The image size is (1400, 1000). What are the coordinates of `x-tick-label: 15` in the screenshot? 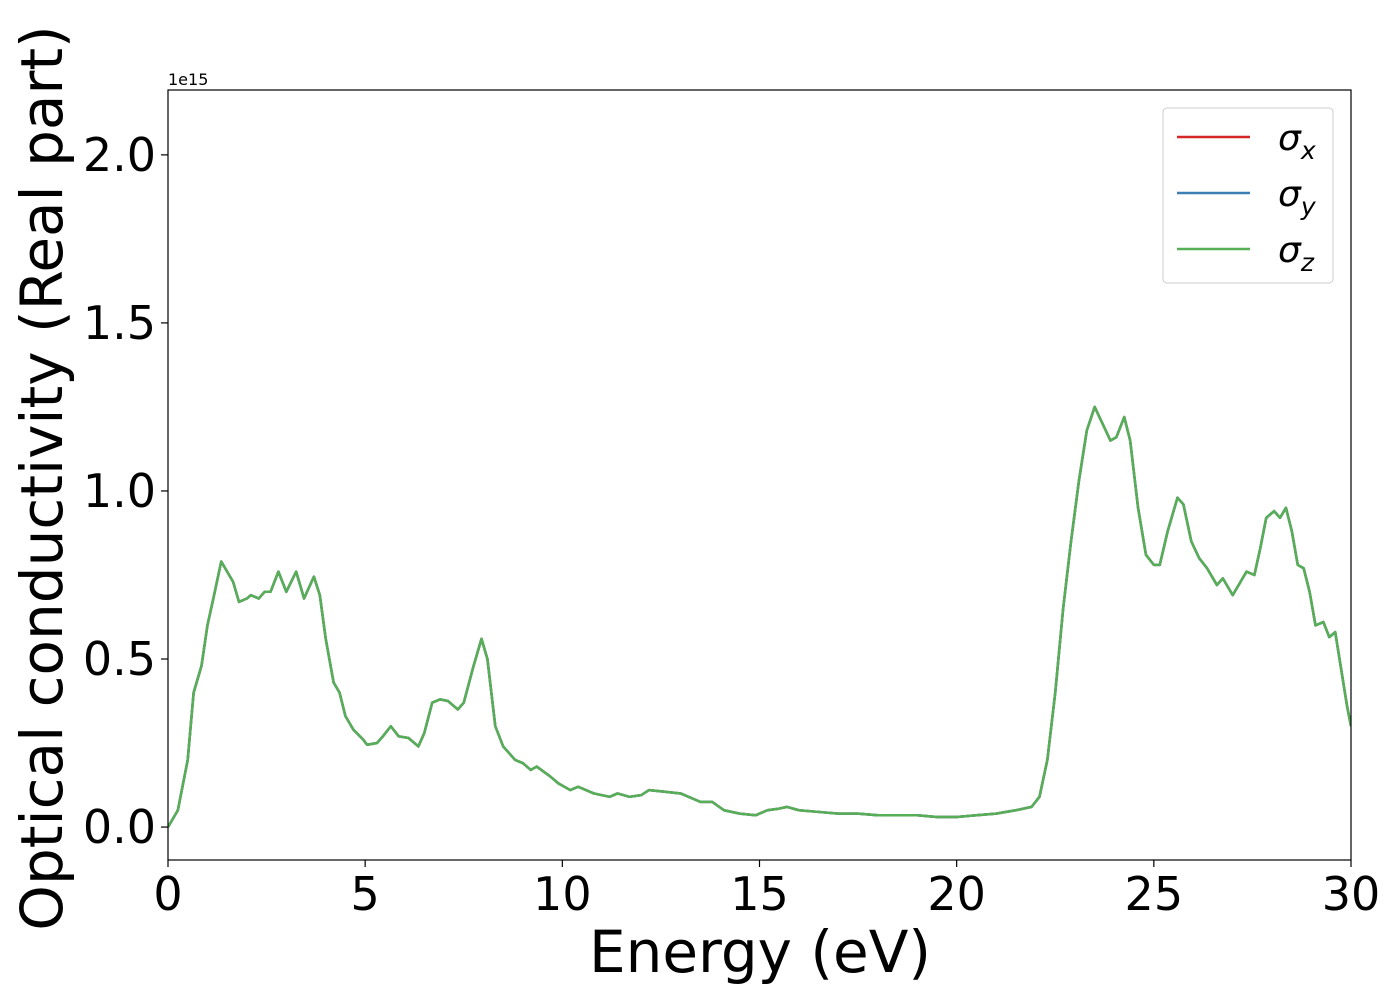 It's located at (759, 894).